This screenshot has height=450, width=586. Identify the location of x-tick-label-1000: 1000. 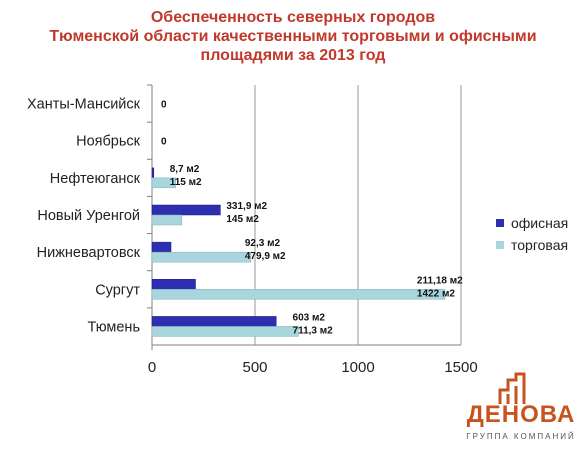
(357, 367).